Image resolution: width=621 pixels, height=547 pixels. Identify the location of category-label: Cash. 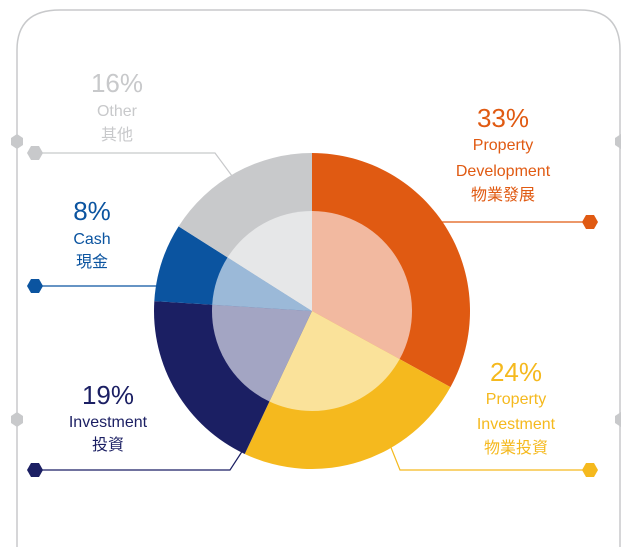
(91, 239).